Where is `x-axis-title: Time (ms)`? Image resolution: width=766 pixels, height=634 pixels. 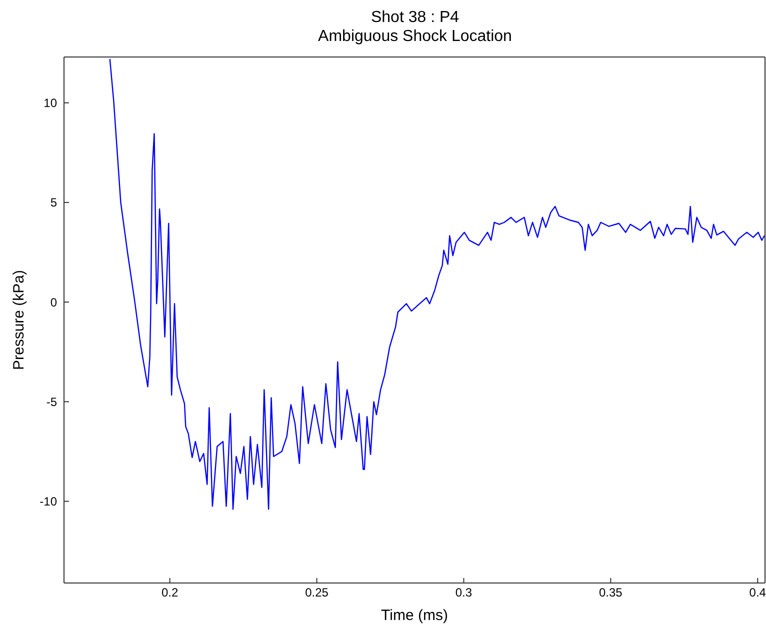 x-axis-title: Time (ms) is located at coordinates (414, 615).